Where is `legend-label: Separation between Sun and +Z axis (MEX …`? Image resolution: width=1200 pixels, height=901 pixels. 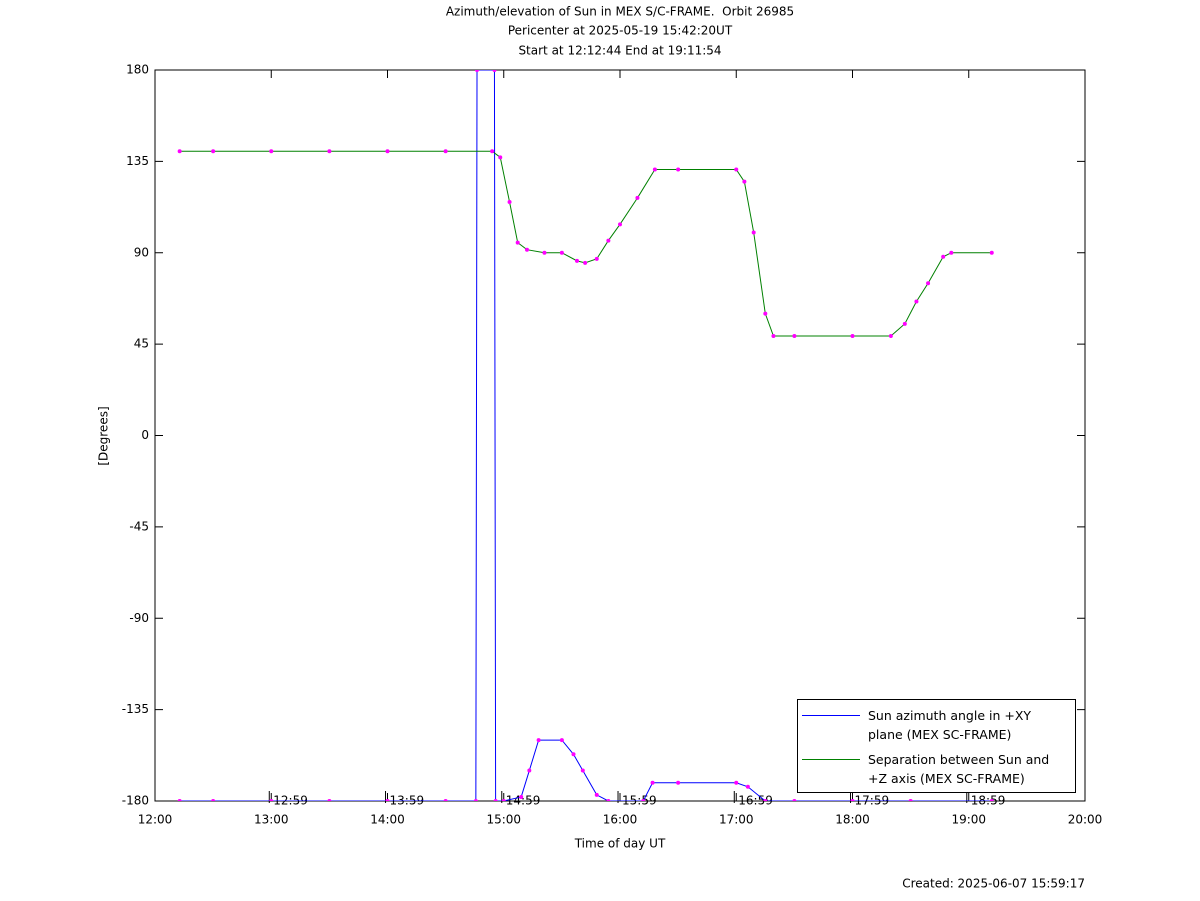
legend-label: Separation between Sun and +Z axis (MEX … is located at coordinates (959, 769).